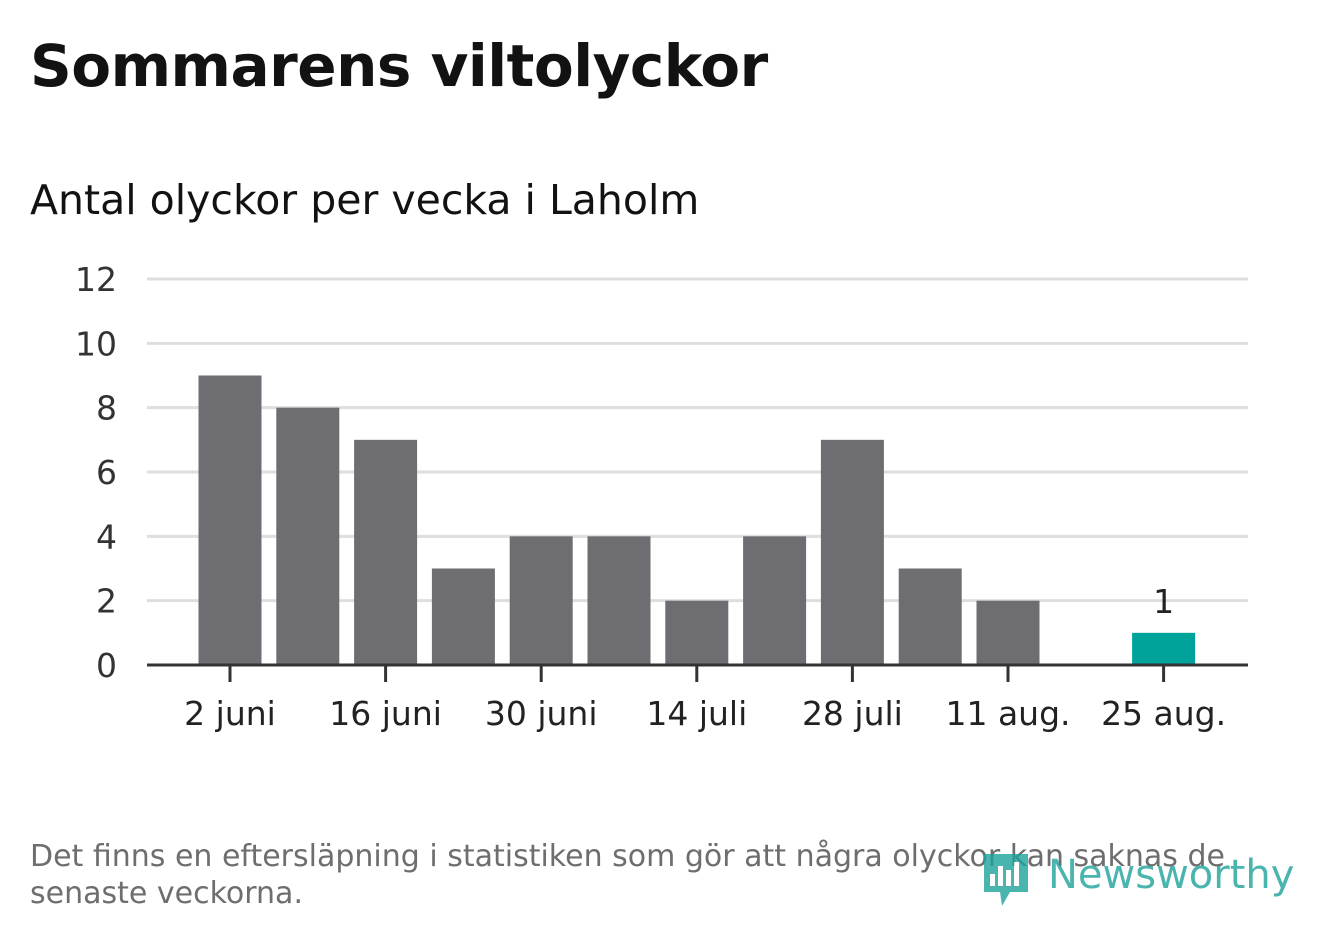 The width and height of the screenshot is (1322, 939). I want to click on brand-logo: Newsworthy, so click(1140, 883).